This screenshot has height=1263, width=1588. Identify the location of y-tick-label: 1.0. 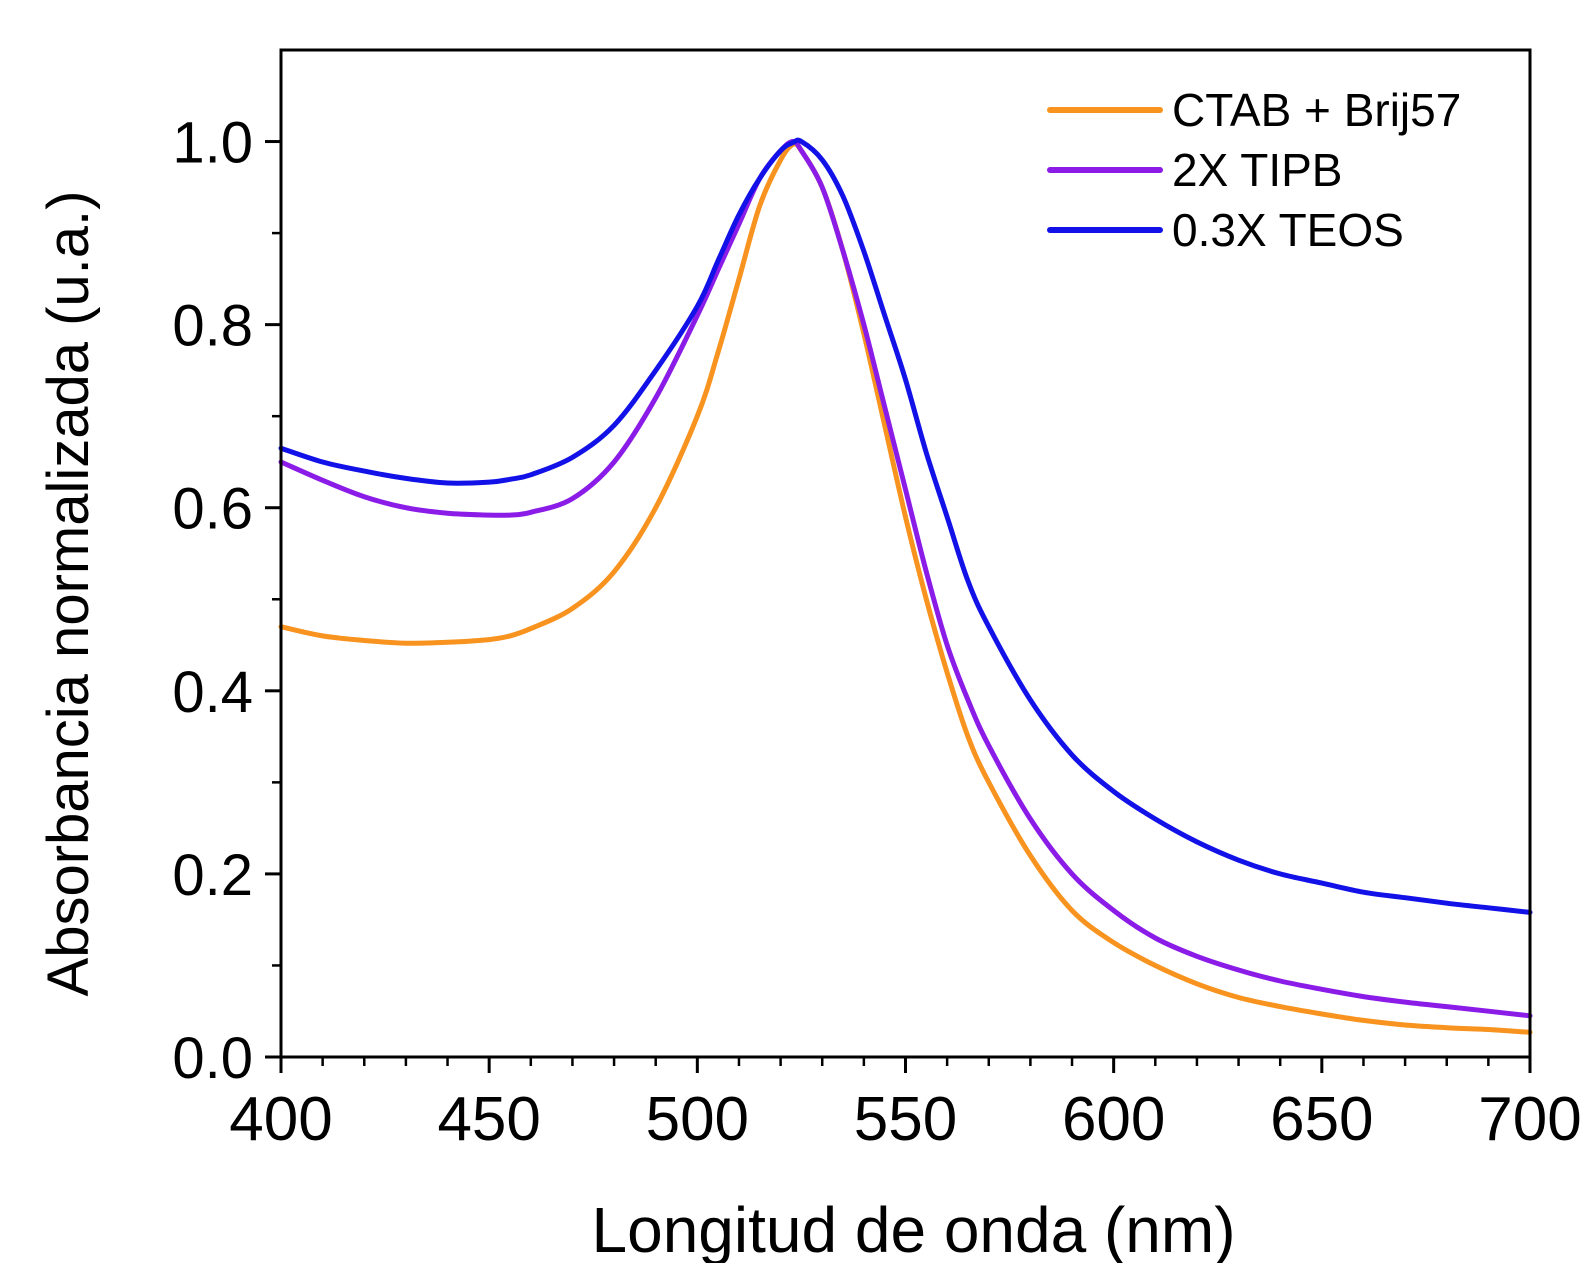
(212, 143).